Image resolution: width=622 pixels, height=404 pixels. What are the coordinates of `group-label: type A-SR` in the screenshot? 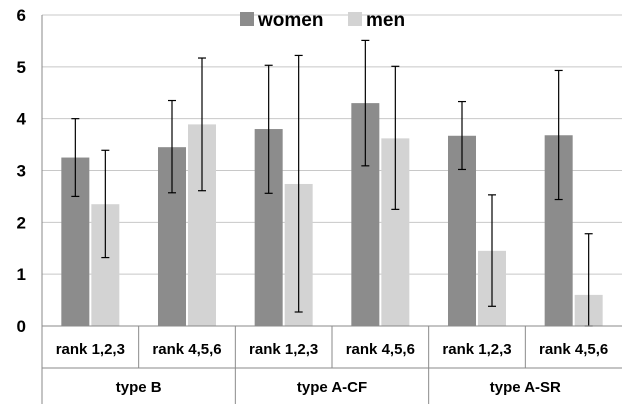 It's located at (525, 387).